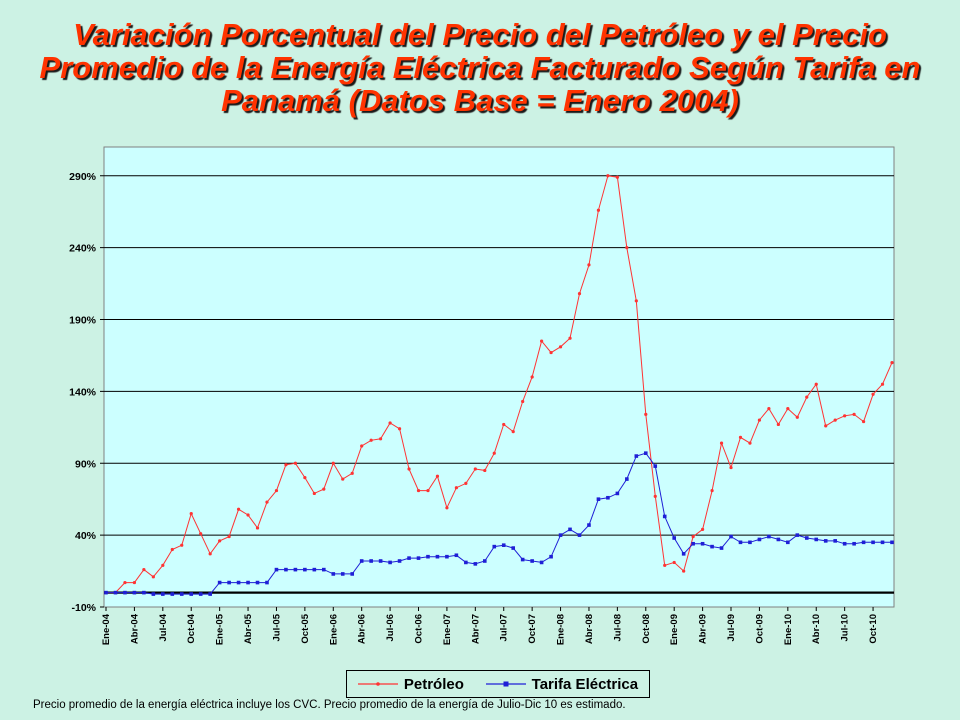  Describe the element at coordinates (873, 629) in the screenshot. I see `x-tick-label: Oct-10` at that location.